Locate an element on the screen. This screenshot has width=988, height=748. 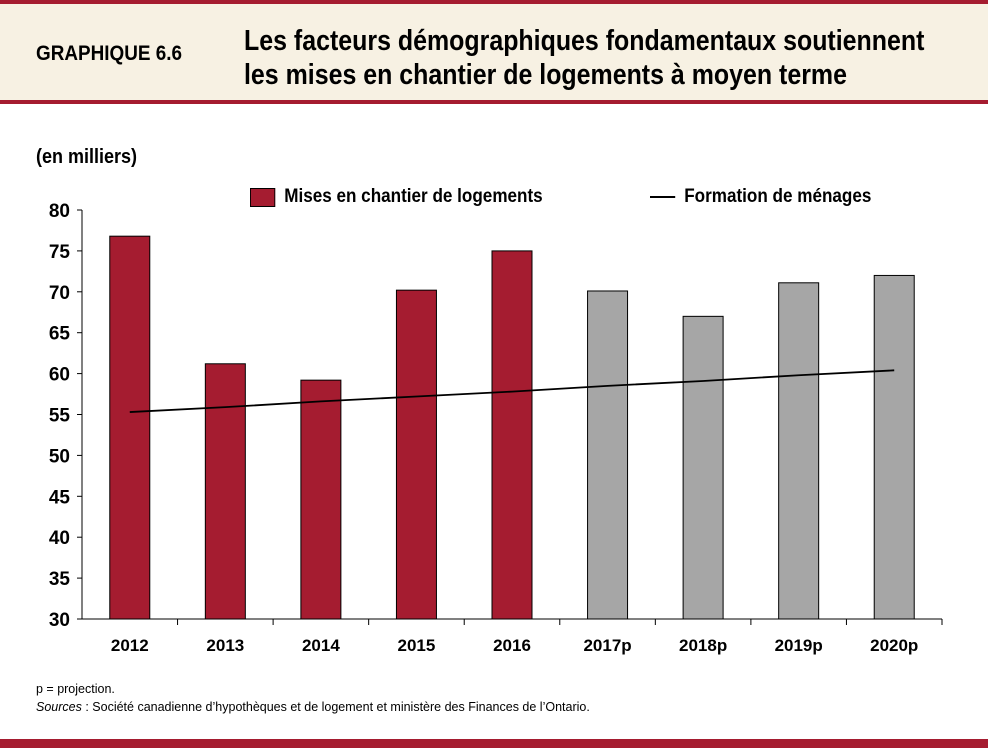
x-tick-label: 2018p is located at coordinates (703, 645).